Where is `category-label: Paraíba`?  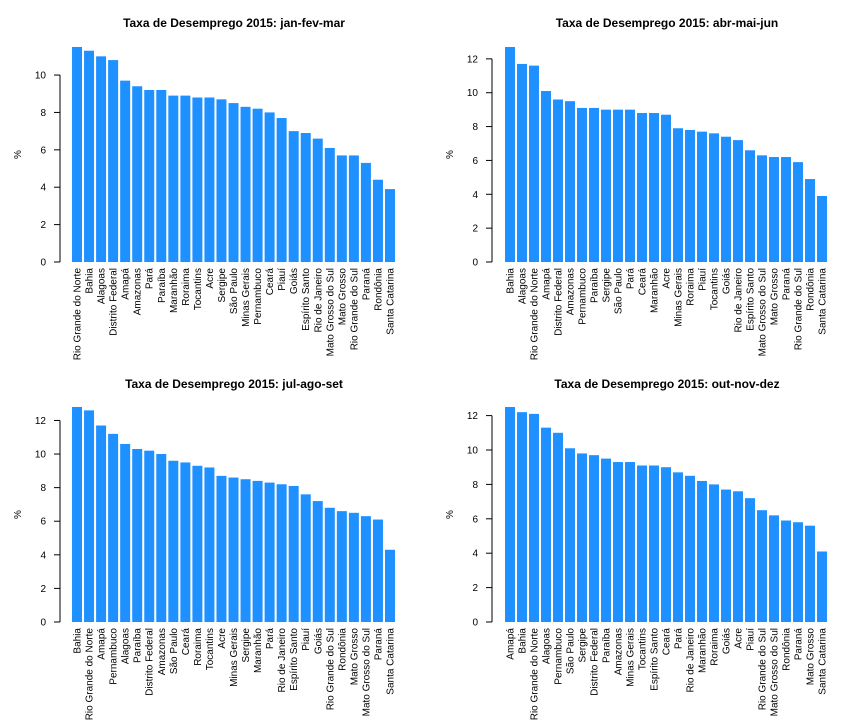 category-label: Paraíba is located at coordinates (138, 645).